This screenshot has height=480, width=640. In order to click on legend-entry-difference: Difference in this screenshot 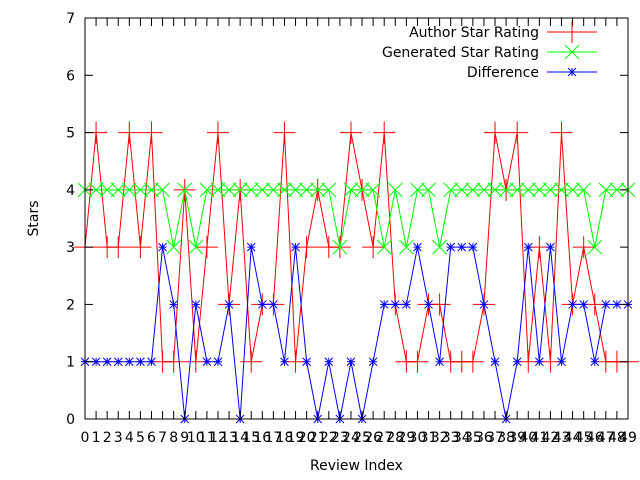, I will do `click(532, 73)`.